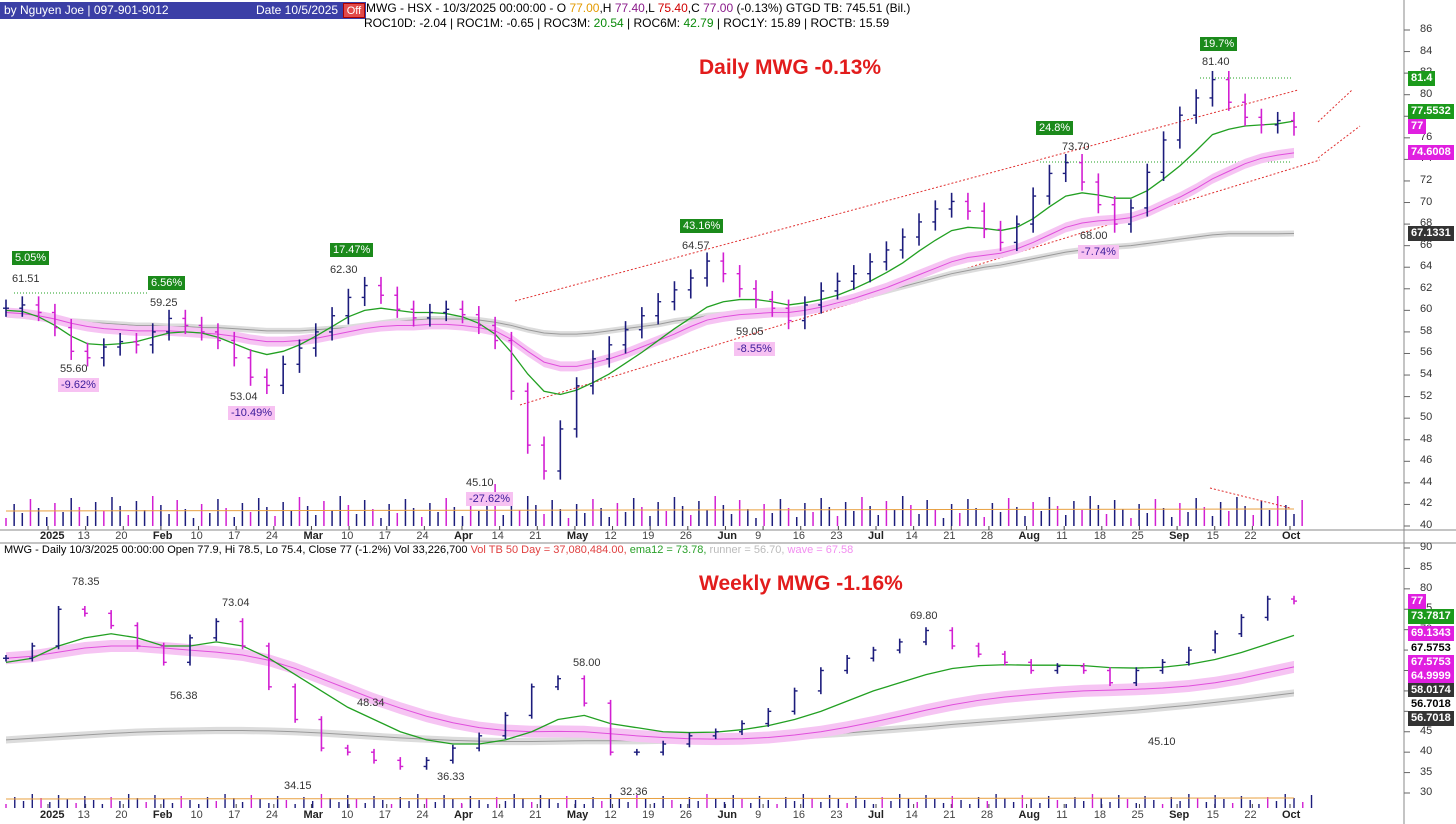  I want to click on weekly-xtick-label: 12, so click(610, 815).